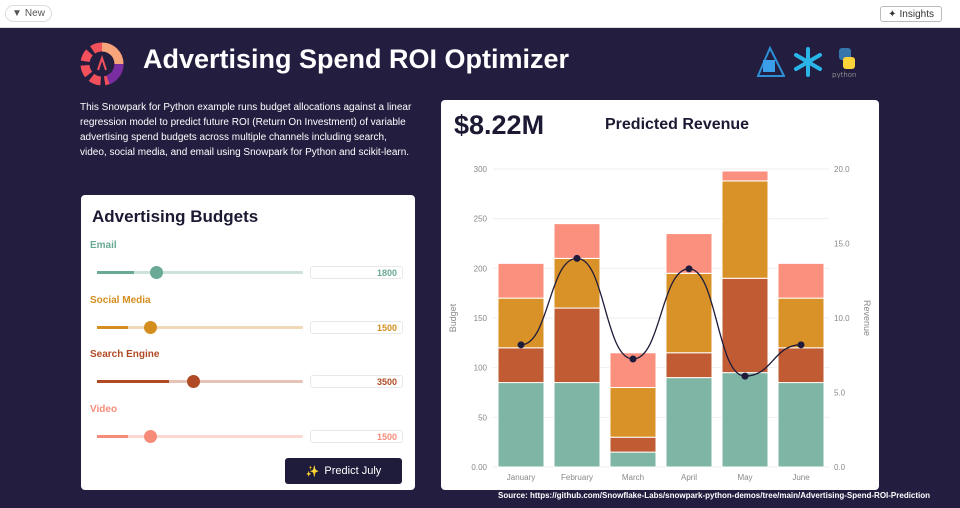  What do you see at coordinates (481, 169) in the screenshot?
I see `y-tick-label: 300` at bounding box center [481, 169].